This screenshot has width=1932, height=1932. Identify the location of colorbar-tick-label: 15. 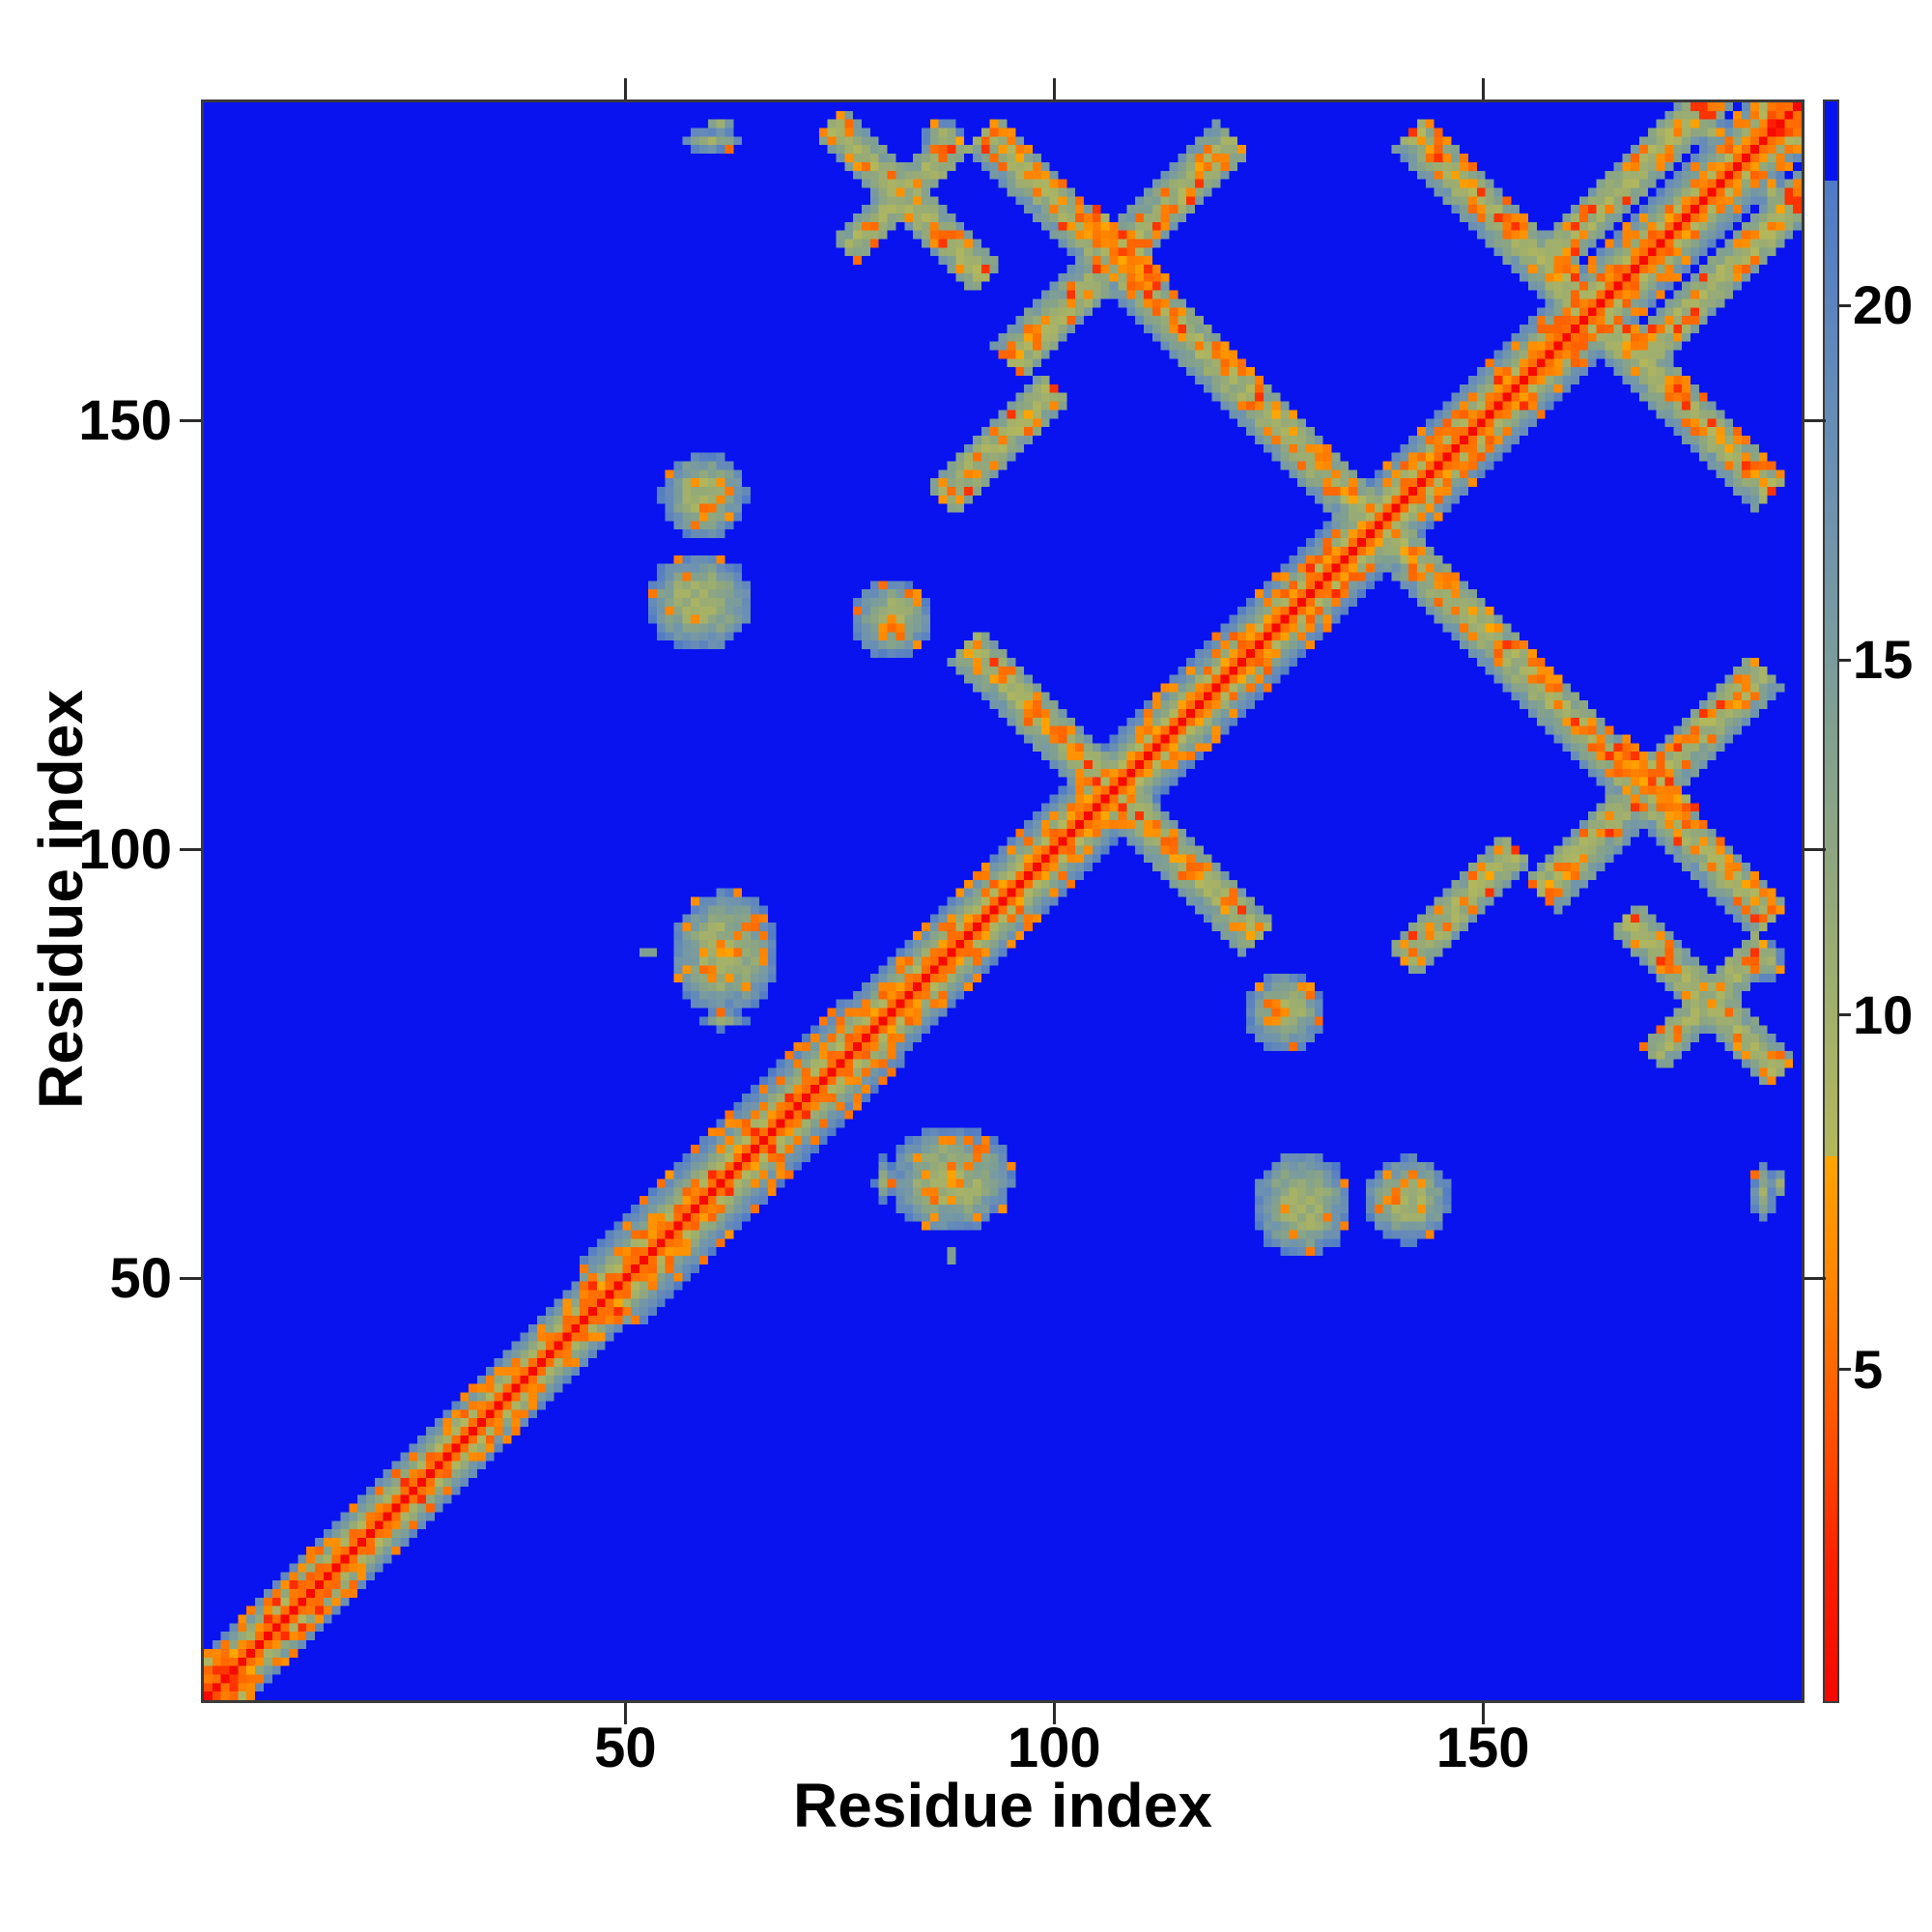
(1883, 660).